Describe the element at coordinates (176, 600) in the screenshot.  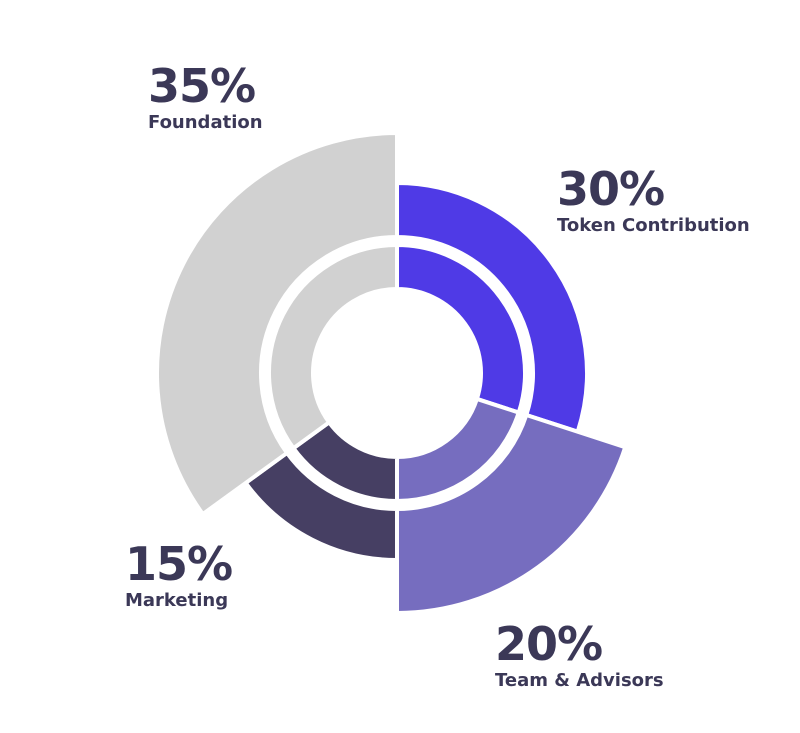
I see `category-label: Marketing` at that location.